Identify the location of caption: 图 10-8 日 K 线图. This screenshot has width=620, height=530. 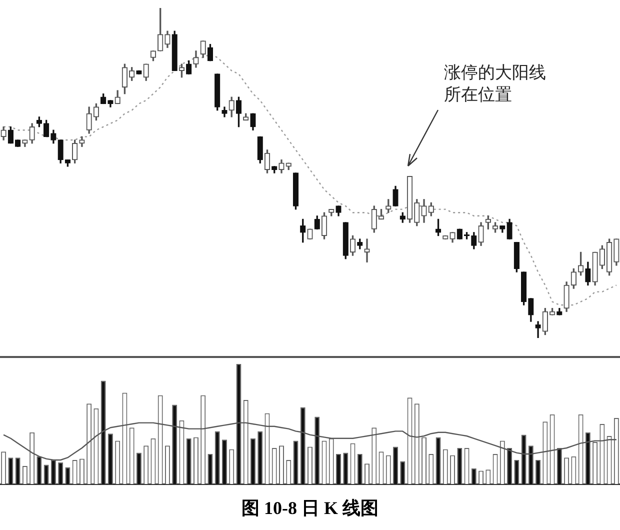
(310, 508).